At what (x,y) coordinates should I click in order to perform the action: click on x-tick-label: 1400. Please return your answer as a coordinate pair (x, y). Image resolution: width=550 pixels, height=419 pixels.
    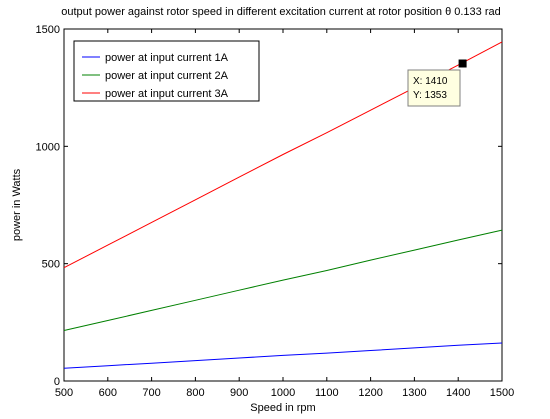
    Looking at the image, I should click on (458, 393).